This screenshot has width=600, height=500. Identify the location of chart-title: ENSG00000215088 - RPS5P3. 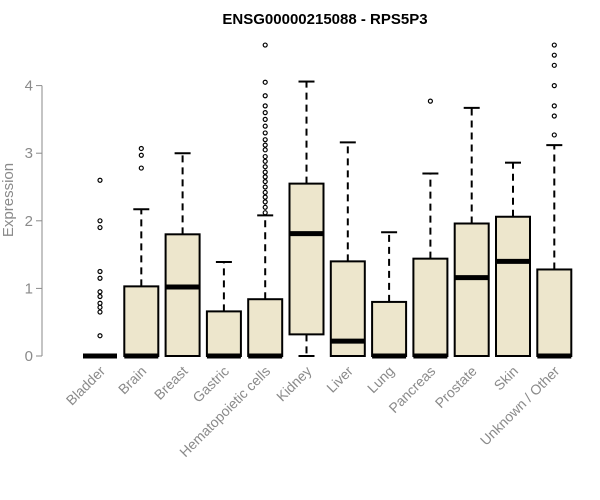
(324, 19).